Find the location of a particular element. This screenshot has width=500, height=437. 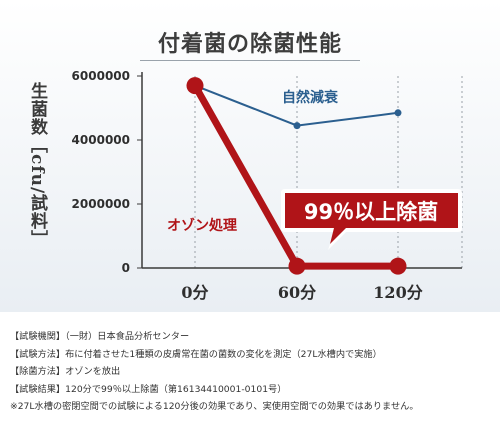

note-line: 【除菌方法】オゾンを放出 is located at coordinates (65, 371).